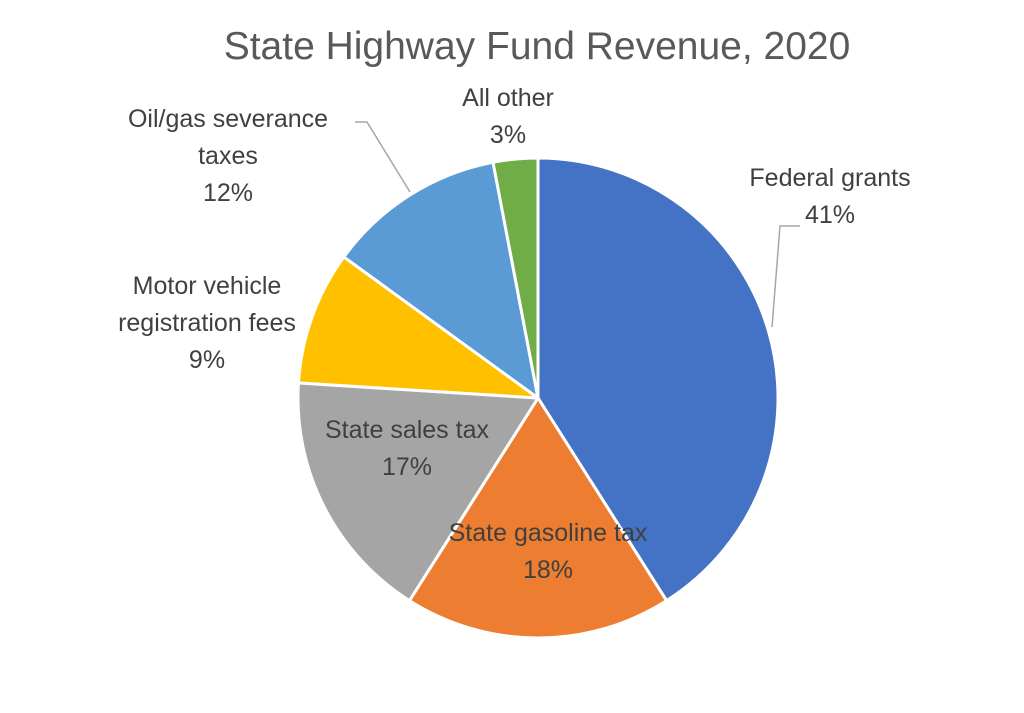 This screenshot has height=713, width=1024. I want to click on chart-title: State Highway Fund Revenue, 2020, so click(537, 46).